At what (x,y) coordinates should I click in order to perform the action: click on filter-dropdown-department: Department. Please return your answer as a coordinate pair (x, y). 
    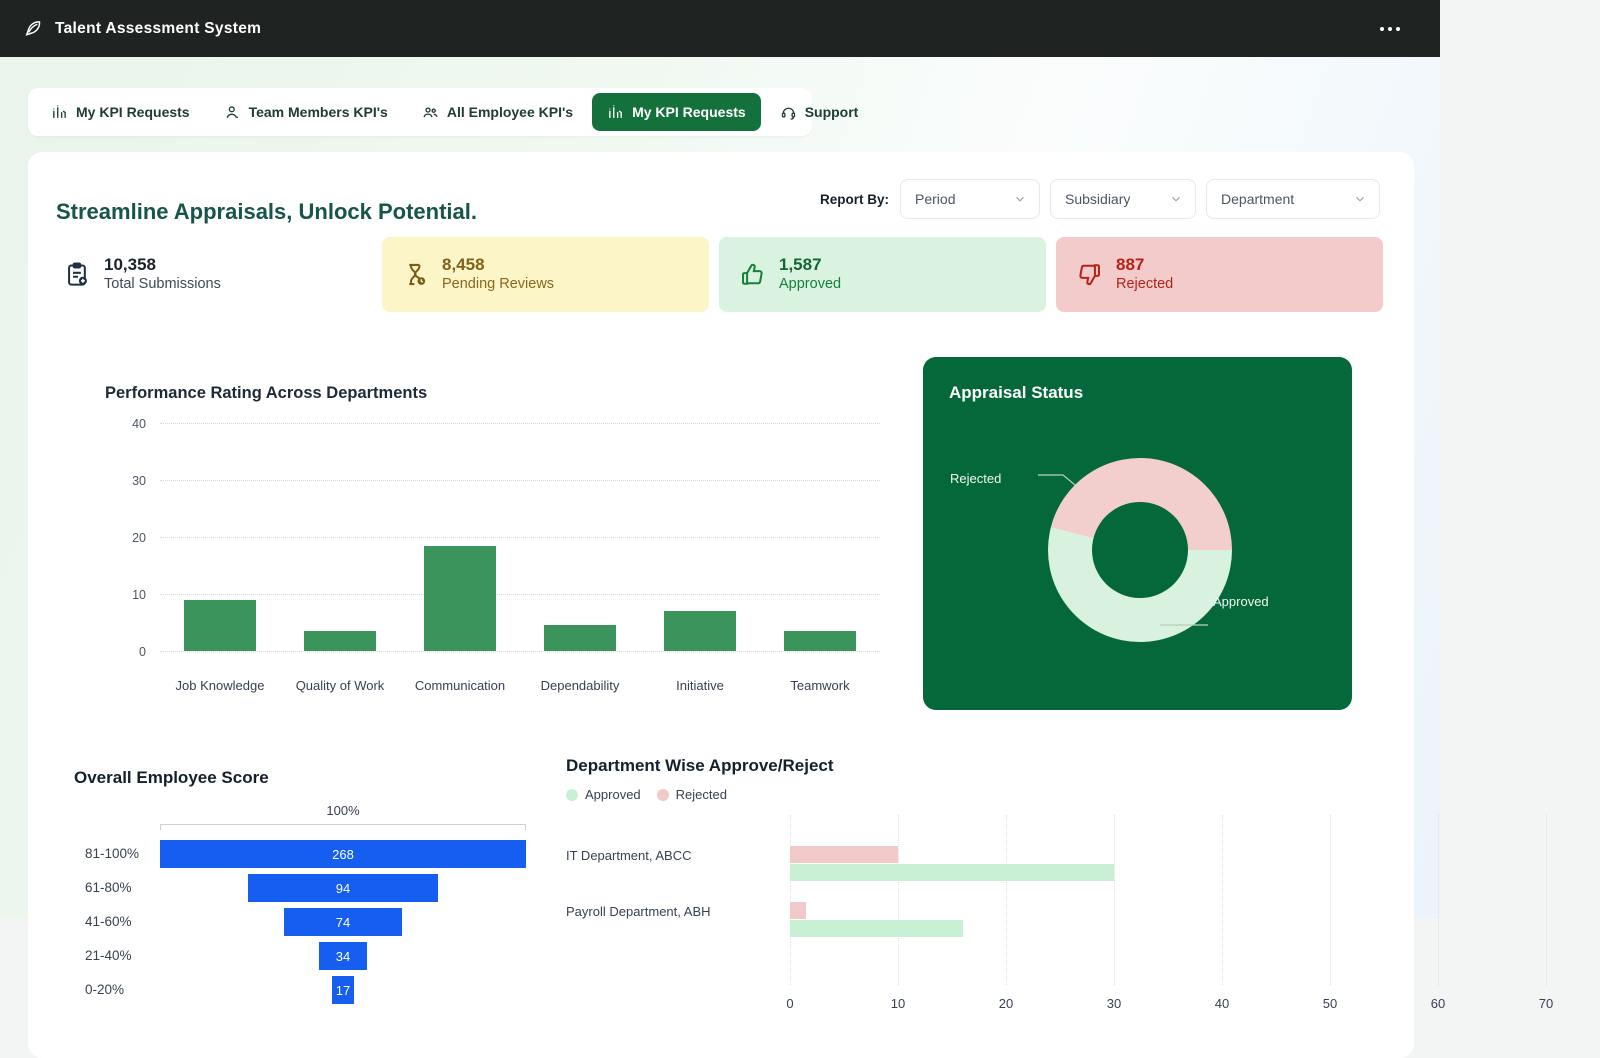
    Looking at the image, I should click on (1293, 199).